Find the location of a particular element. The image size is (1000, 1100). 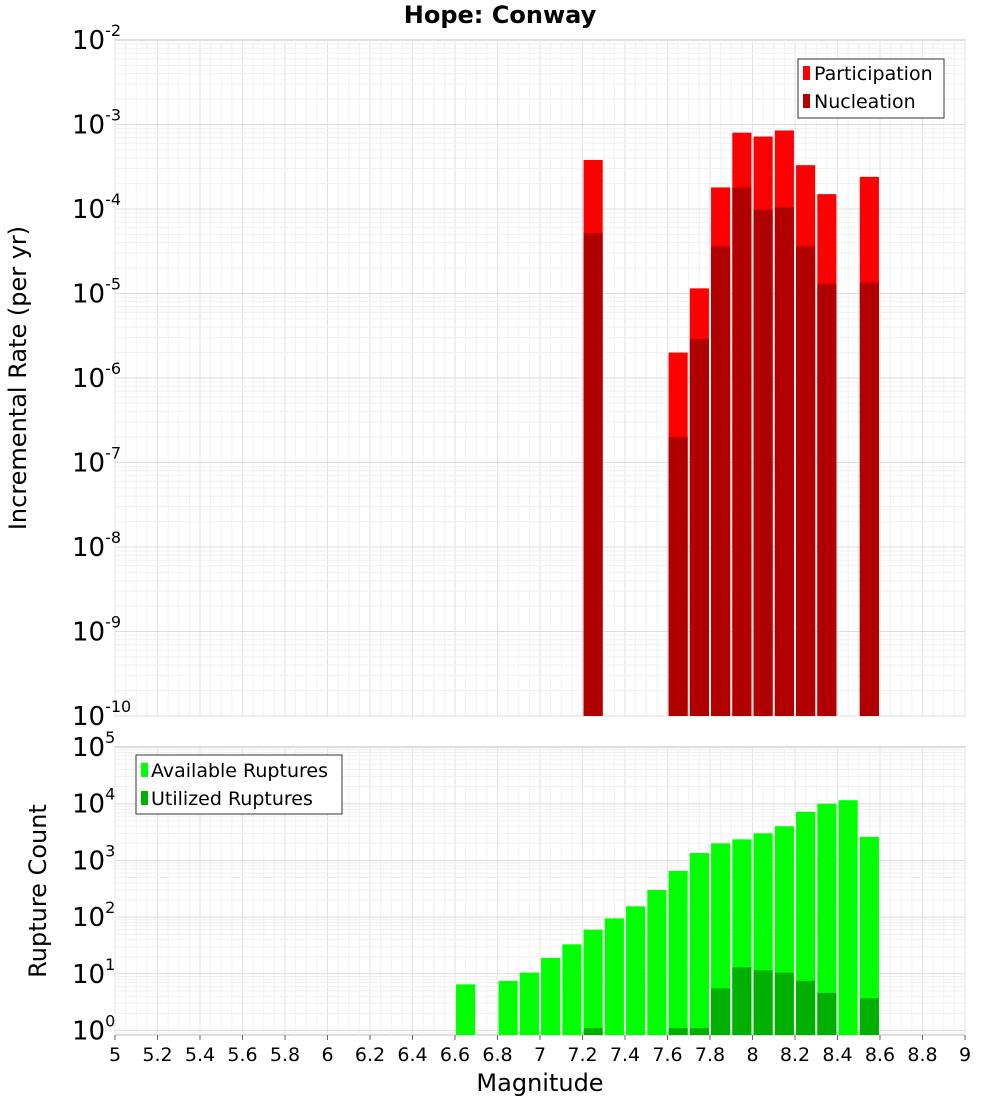

x-tick-label: 5.6 is located at coordinates (242, 1055).